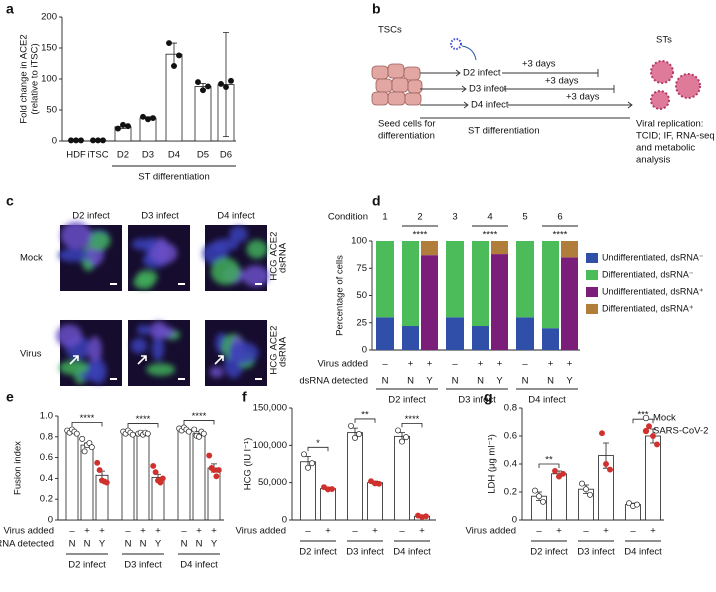 This screenshot has width=716, height=592. What do you see at coordinates (160, 216) in the screenshot?
I see `column-label: D3 infect` at bounding box center [160, 216].